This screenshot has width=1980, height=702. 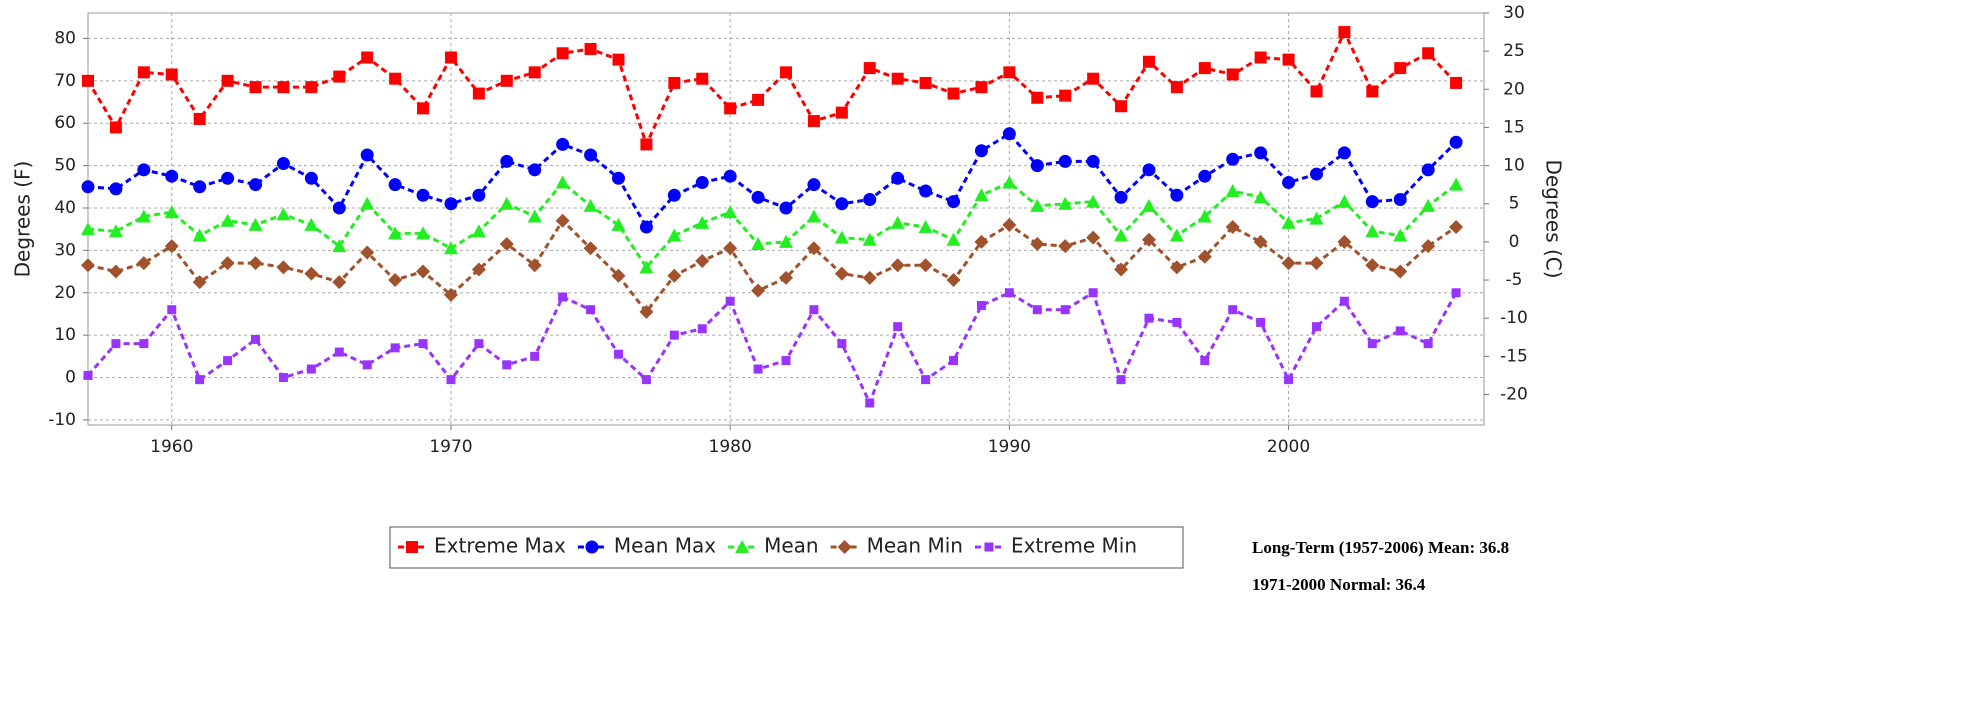 What do you see at coordinates (1380, 547) in the screenshot?
I see `annotation: Long-Term (1957-2006) Mean: 36.8` at bounding box center [1380, 547].